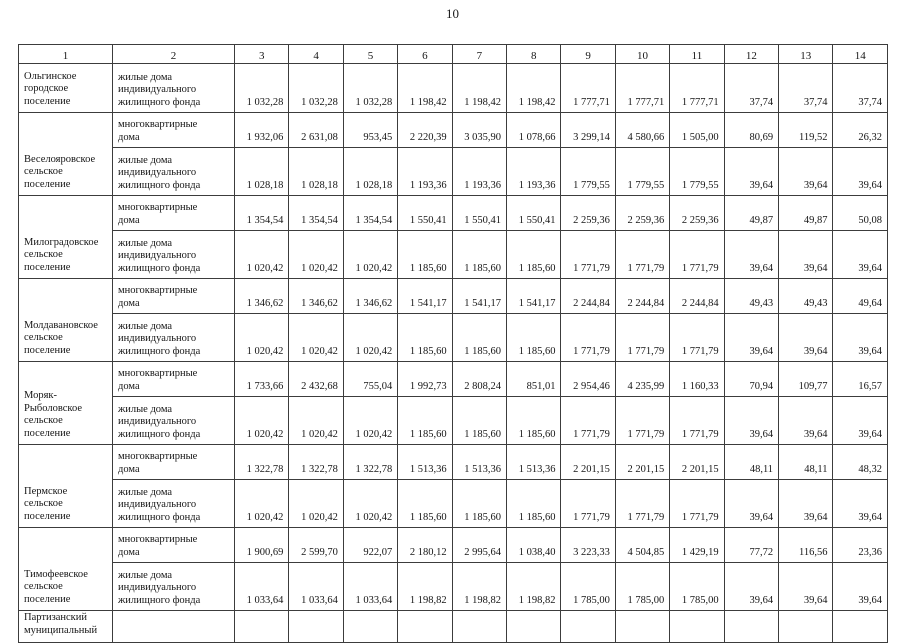  I want to click on value-cell: 1 193,36, so click(479, 171).